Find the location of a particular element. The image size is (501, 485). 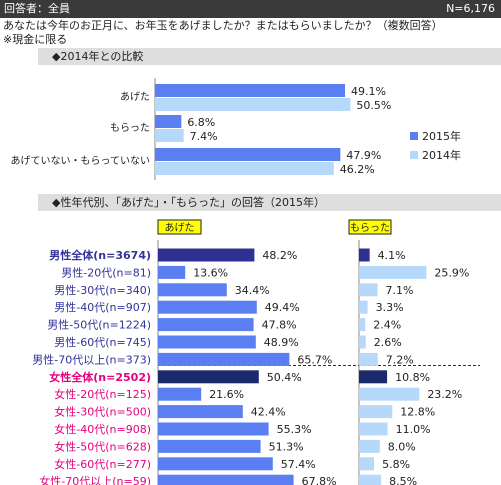

section-breakdown-title: ◆性年代別、「あげた」・「もらった」の回答（2015年） is located at coordinates (269, 202).